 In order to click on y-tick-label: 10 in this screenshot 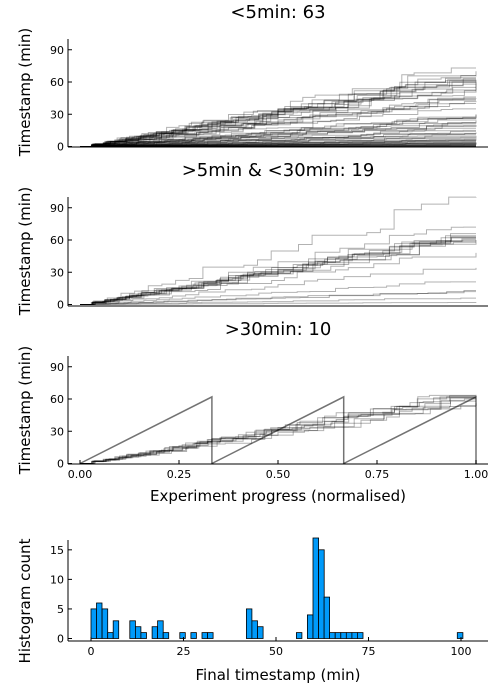, I will do `click(57, 579)`.